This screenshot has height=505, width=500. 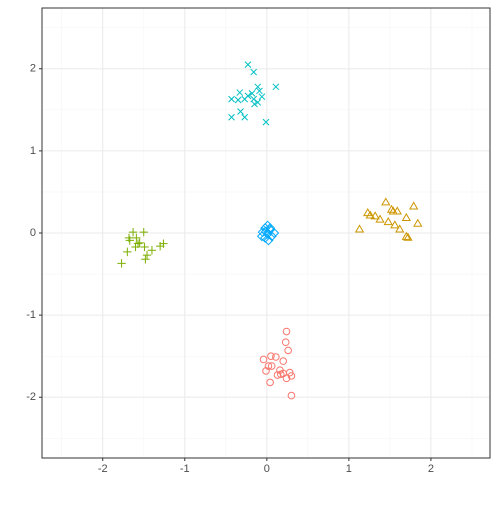 What do you see at coordinates (267, 469) in the screenshot?
I see `x-tick-label: 0` at bounding box center [267, 469].